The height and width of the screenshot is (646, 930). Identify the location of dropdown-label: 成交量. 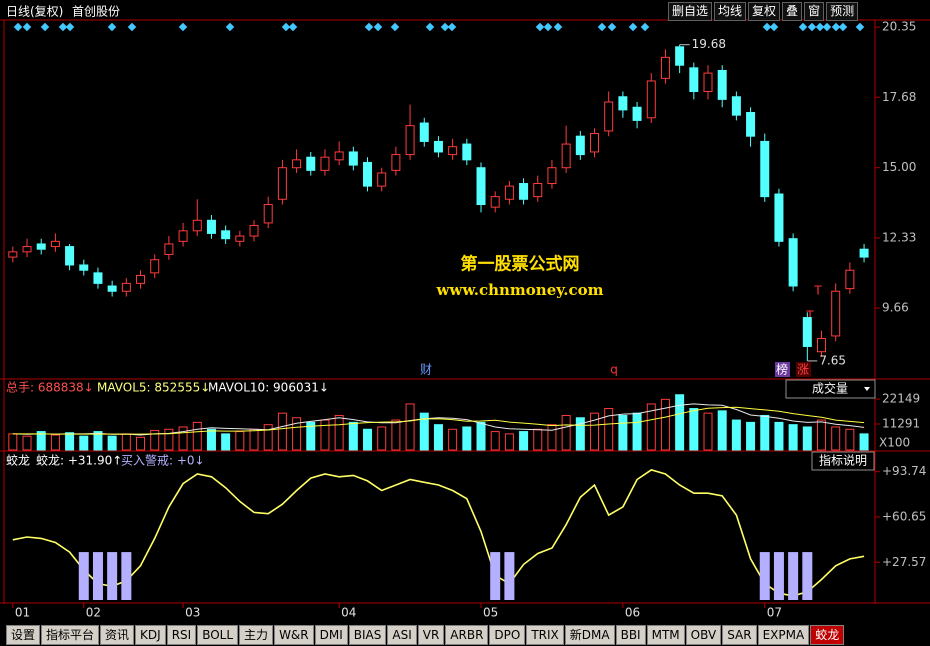
(830, 388).